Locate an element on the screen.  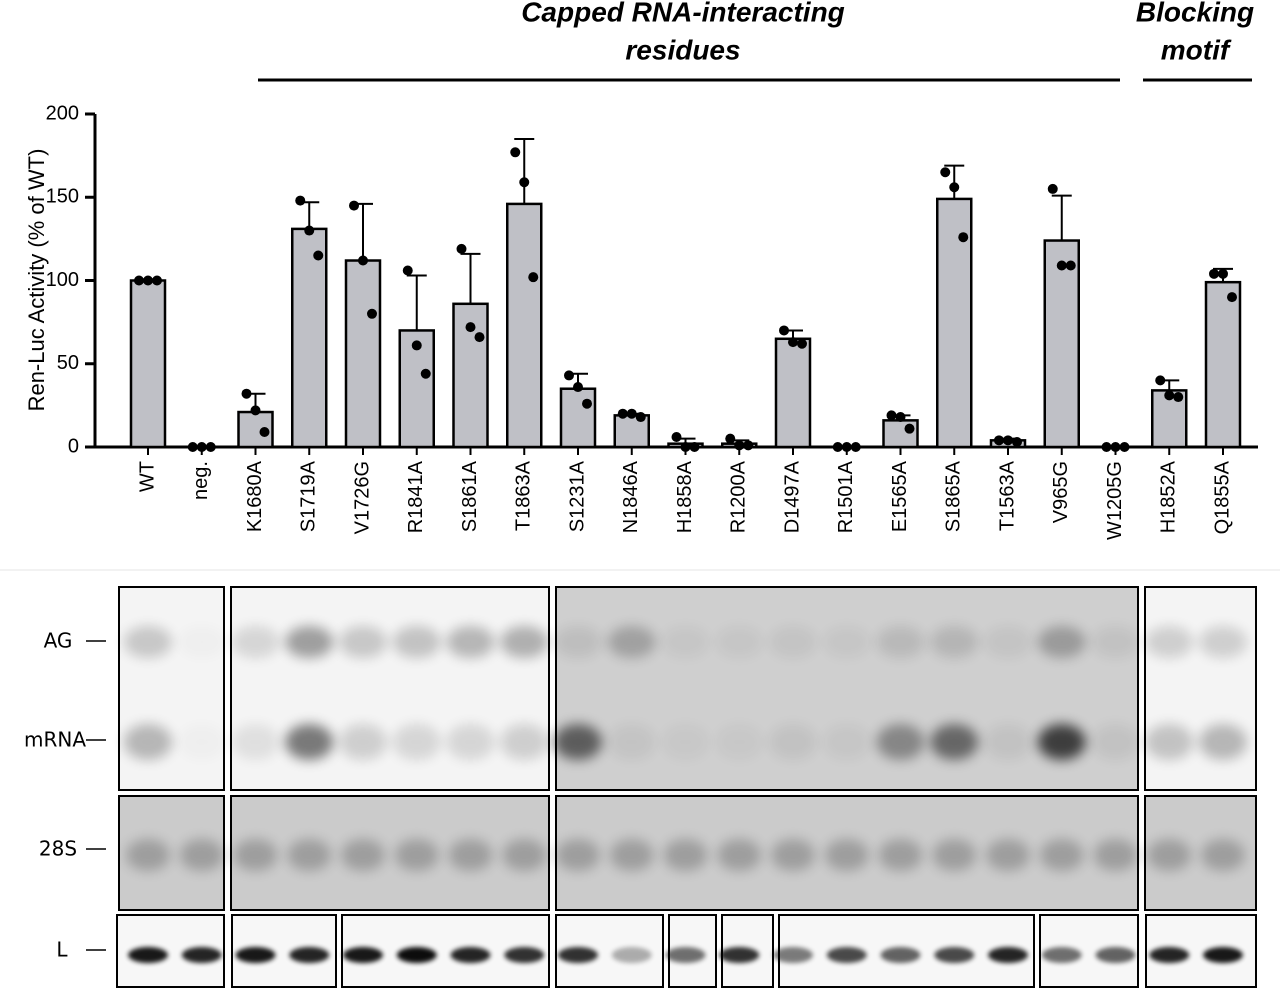
x-tick-label: V965G is located at coordinates (1061, 492).